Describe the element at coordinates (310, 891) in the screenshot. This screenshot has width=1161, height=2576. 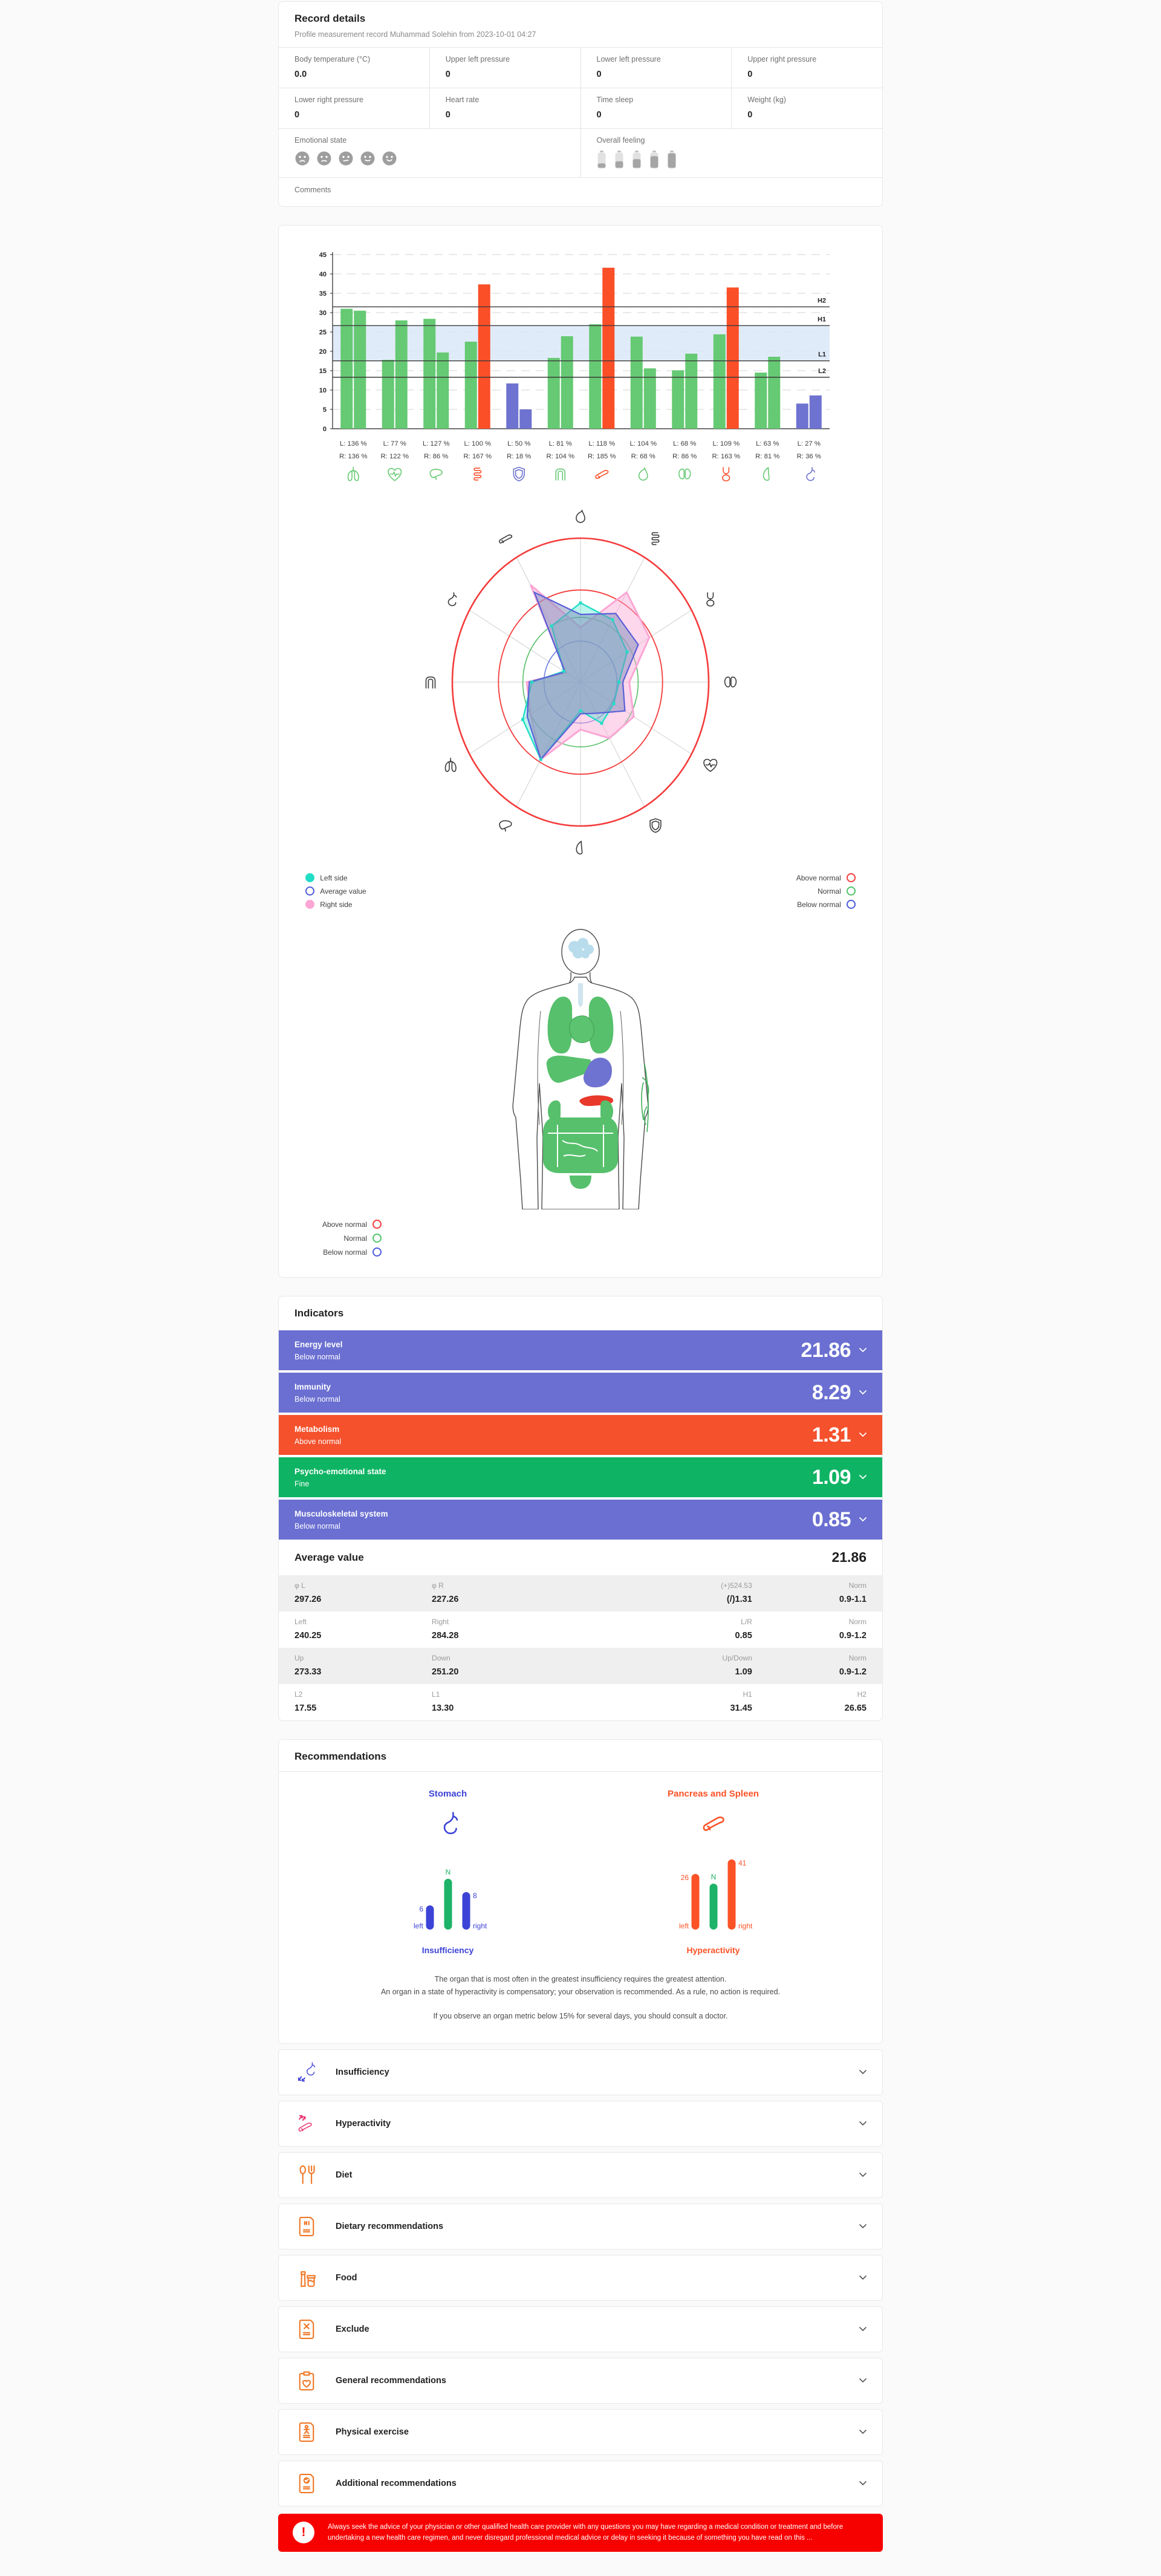
I see `legend-dot-icon` at that location.